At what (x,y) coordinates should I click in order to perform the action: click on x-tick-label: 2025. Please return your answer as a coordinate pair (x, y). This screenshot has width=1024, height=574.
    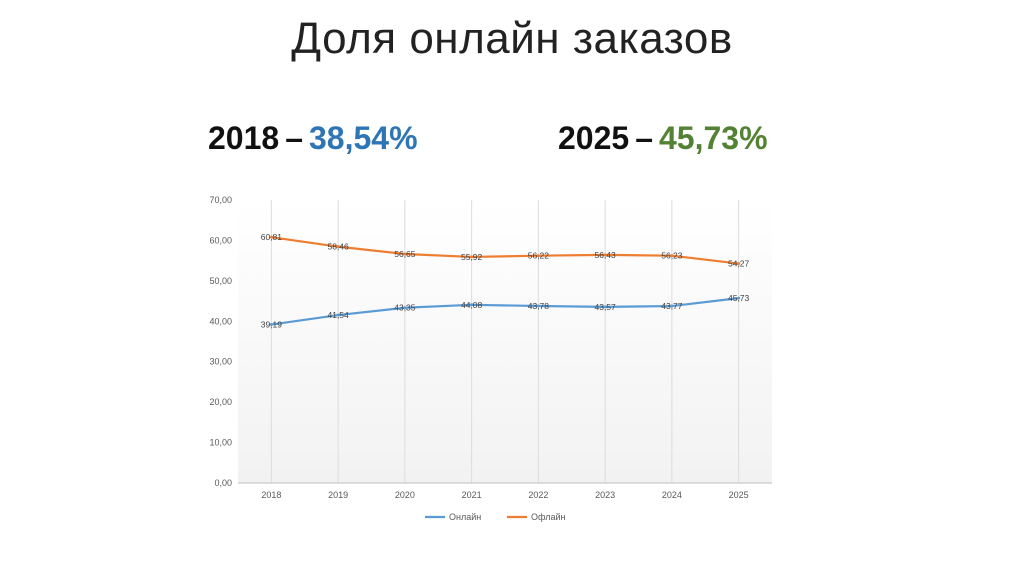
    Looking at the image, I should click on (739, 495).